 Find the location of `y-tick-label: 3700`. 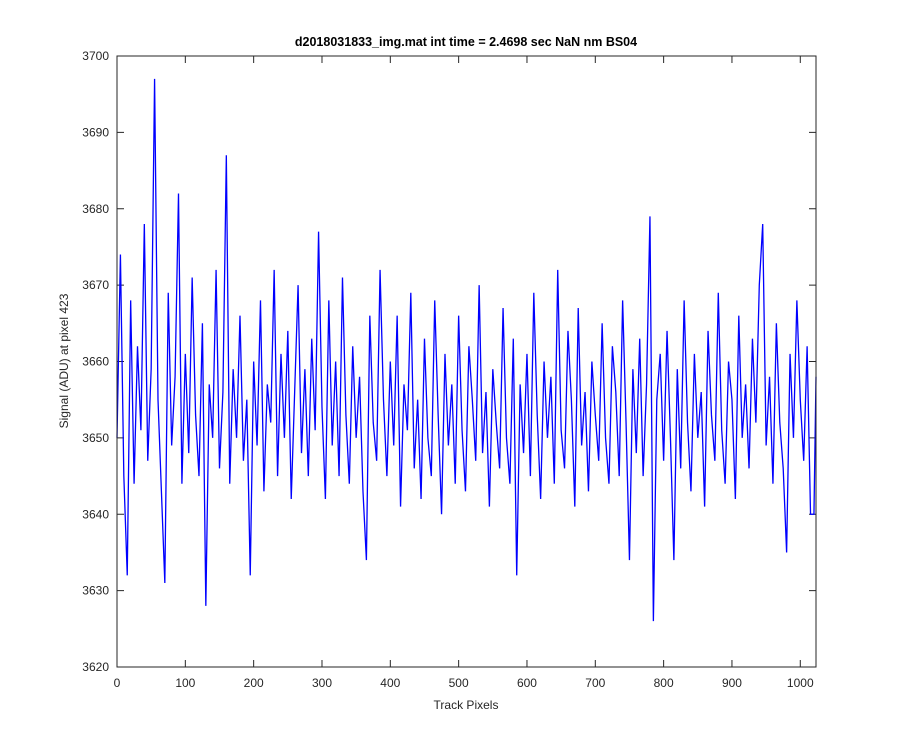

y-tick-label: 3700 is located at coordinates (95, 56).